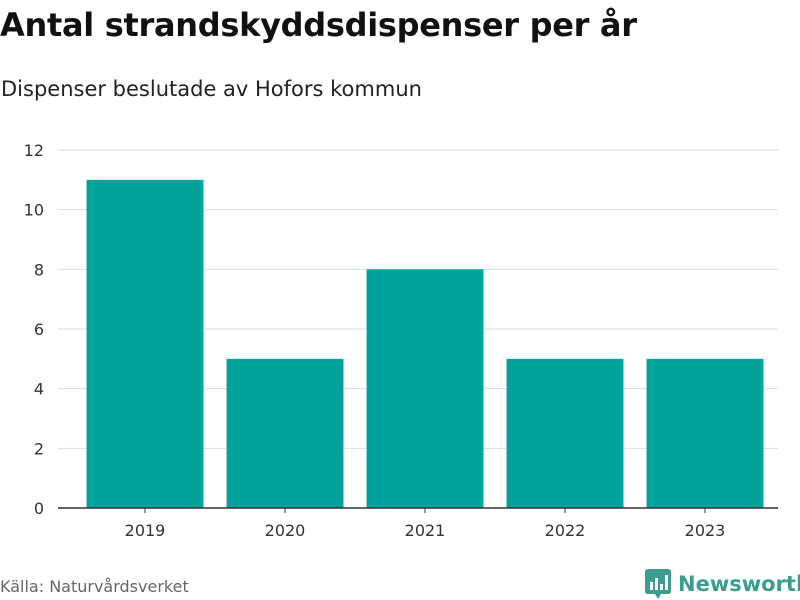  I want to click on brand-name: Newsworthy, so click(739, 584).